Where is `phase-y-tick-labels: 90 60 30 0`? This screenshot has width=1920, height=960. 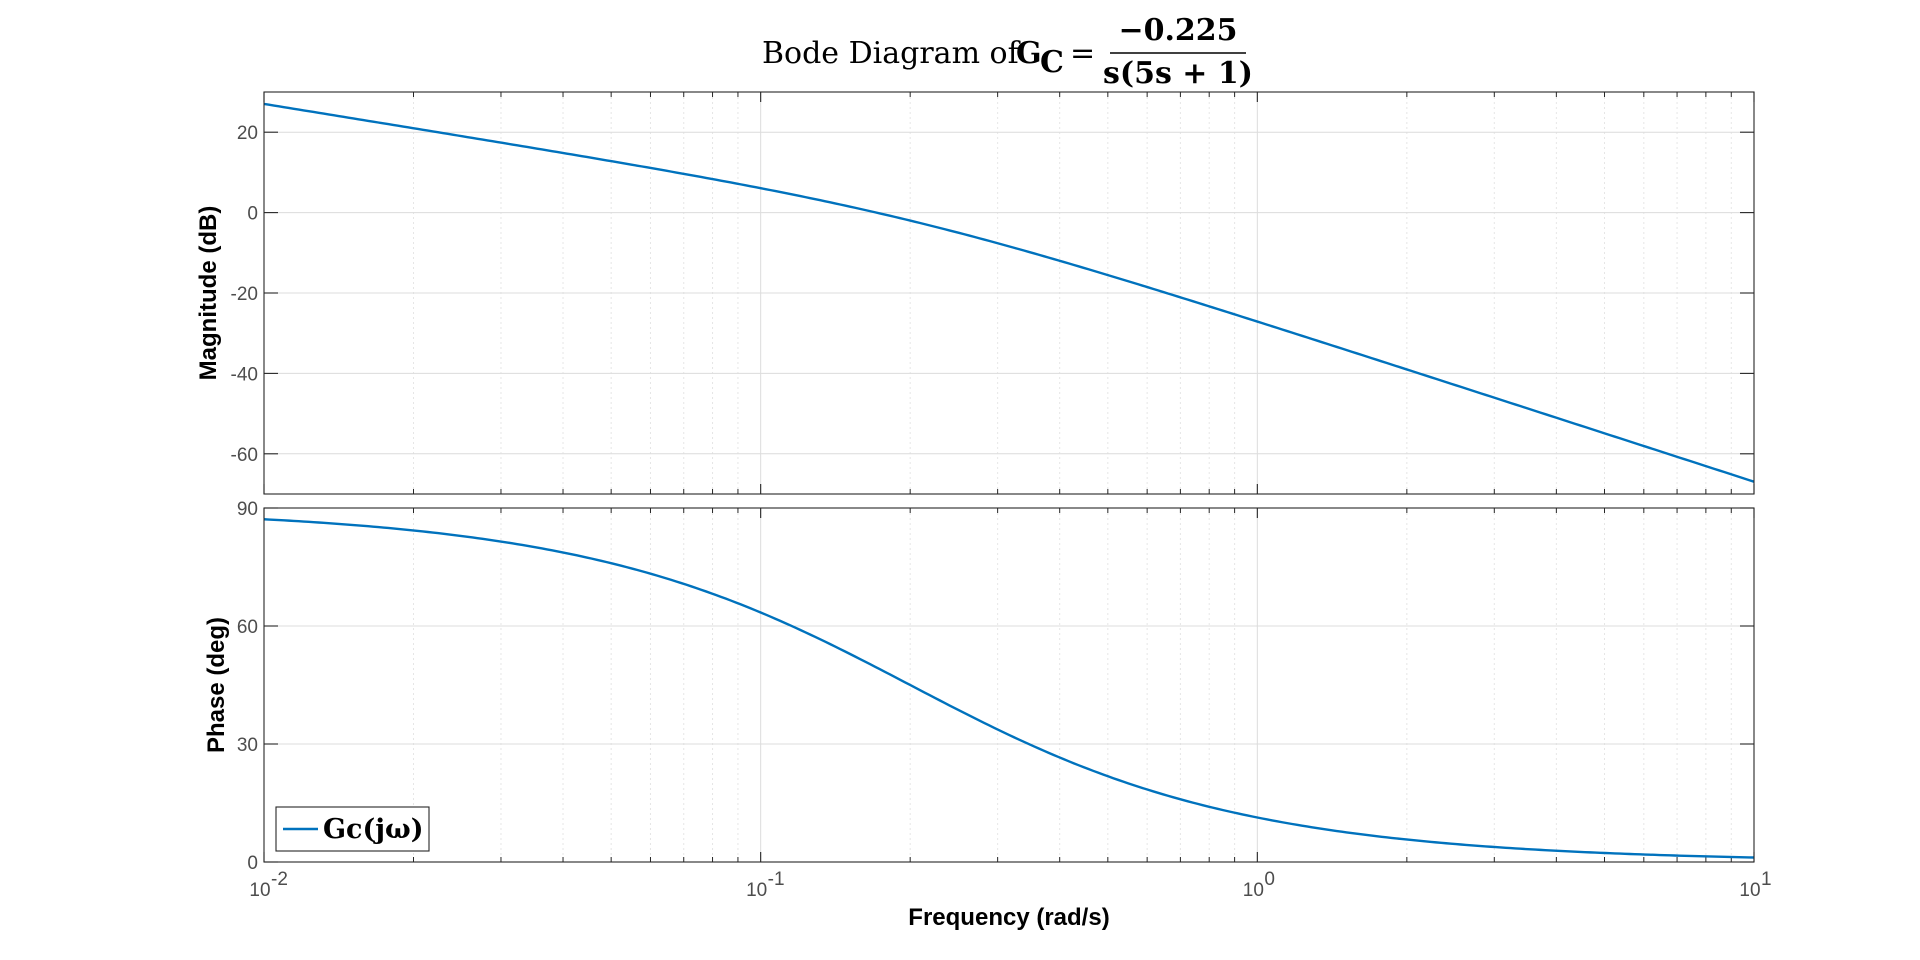
phase-y-tick-labels: 90 60 30 0 is located at coordinates (247, 686).